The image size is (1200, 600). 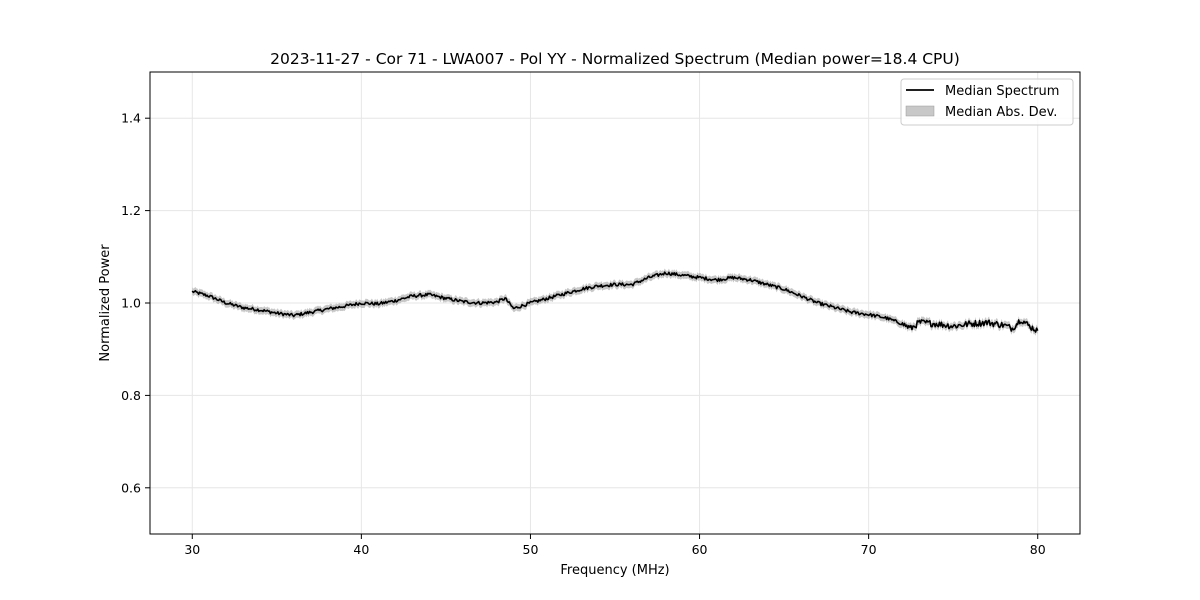 I want to click on x-tick-label: 80, so click(x=1038, y=549).